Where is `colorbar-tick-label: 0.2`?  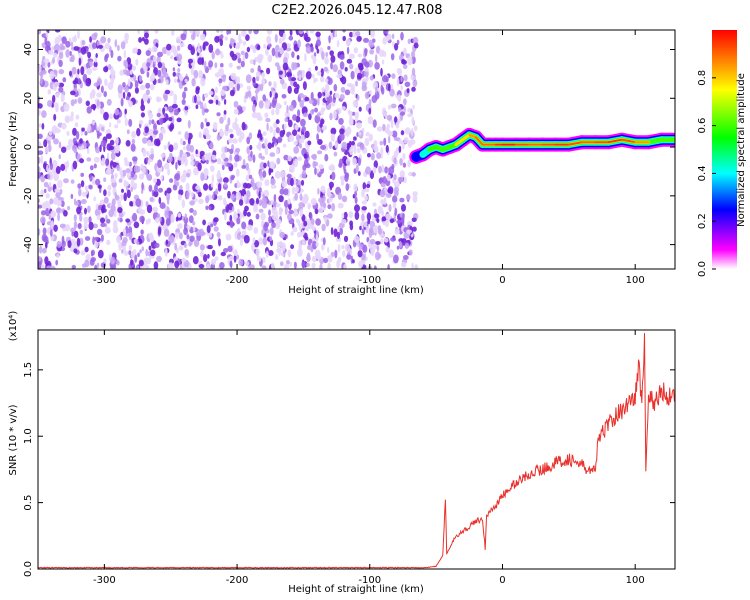
colorbar-tick-label: 0.2 is located at coordinates (702, 221).